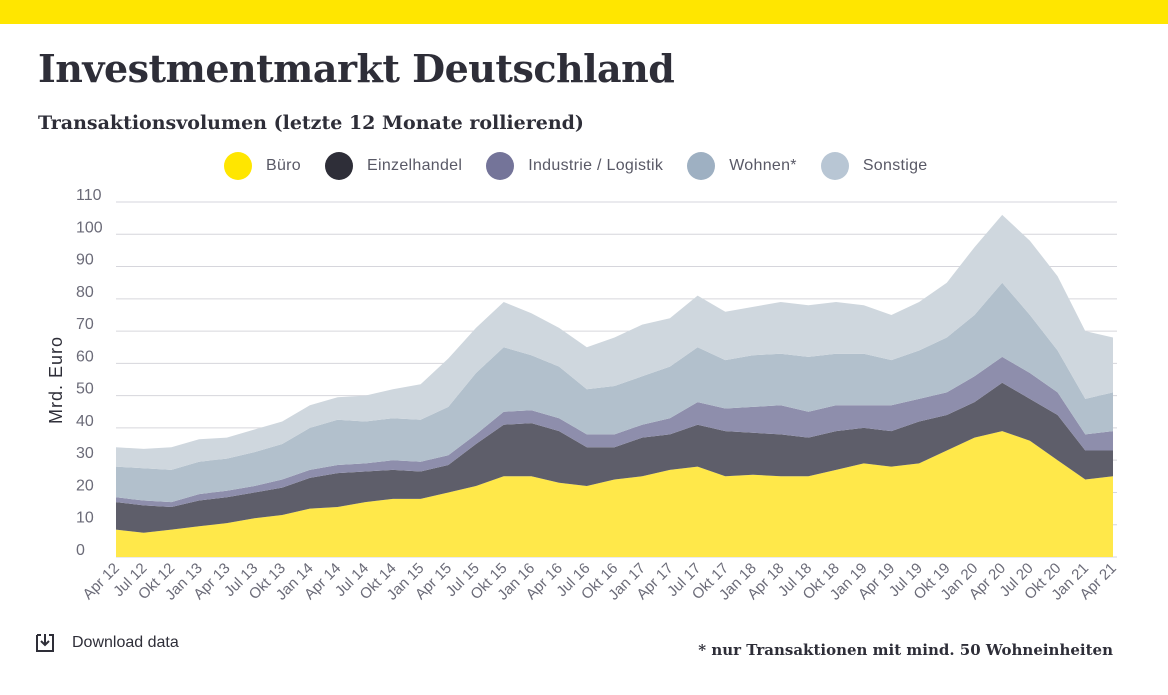 Image resolution: width=1168 pixels, height=695 pixels. Describe the element at coordinates (85, 389) in the screenshot. I see `y-tick-label: 50` at that location.